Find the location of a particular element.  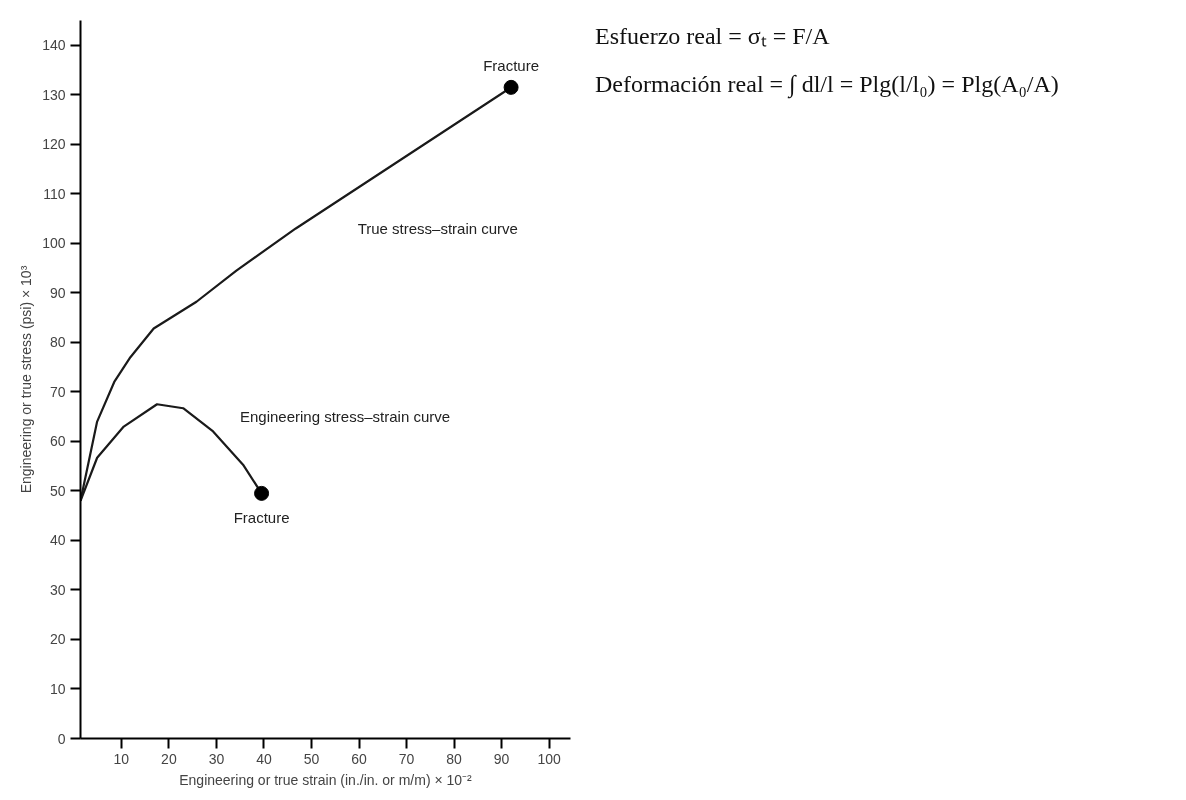

y-tick-label: 80 is located at coordinates (57, 342).